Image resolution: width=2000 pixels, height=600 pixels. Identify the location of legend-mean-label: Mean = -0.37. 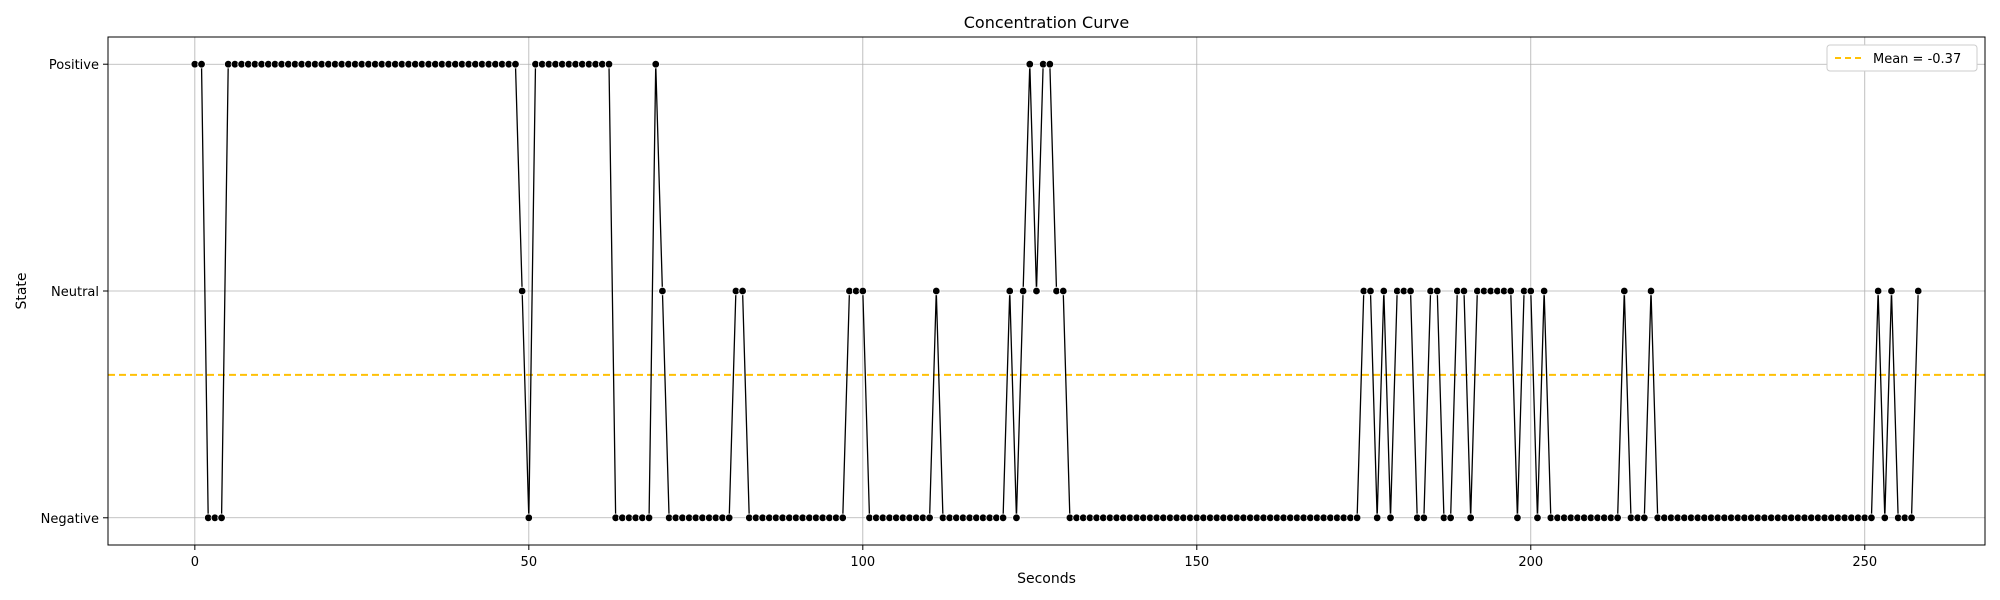
(1917, 59).